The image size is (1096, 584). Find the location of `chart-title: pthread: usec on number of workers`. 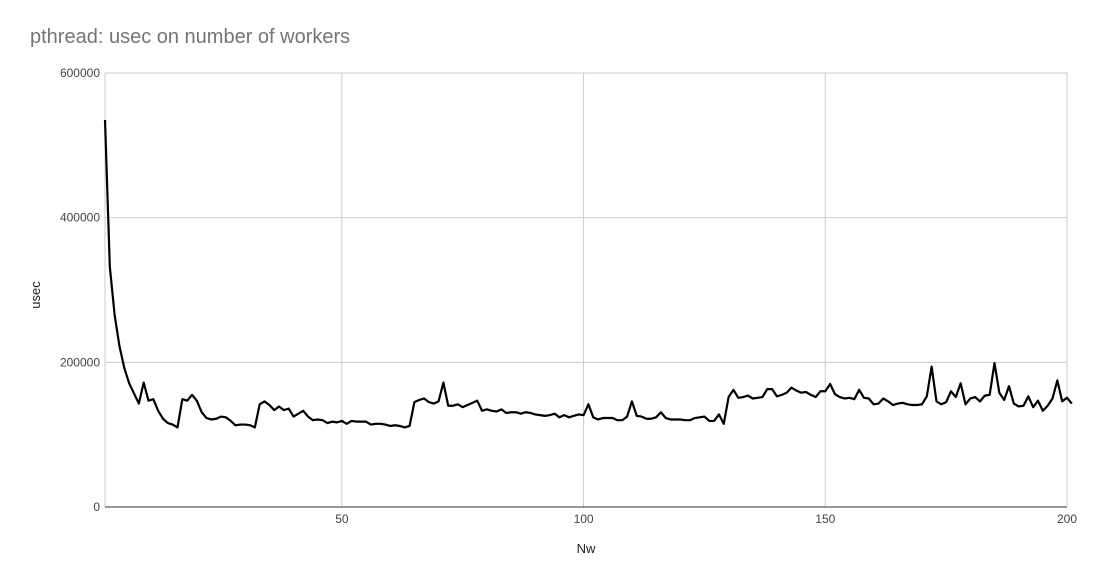

chart-title: pthread: usec on number of workers is located at coordinates (190, 37).